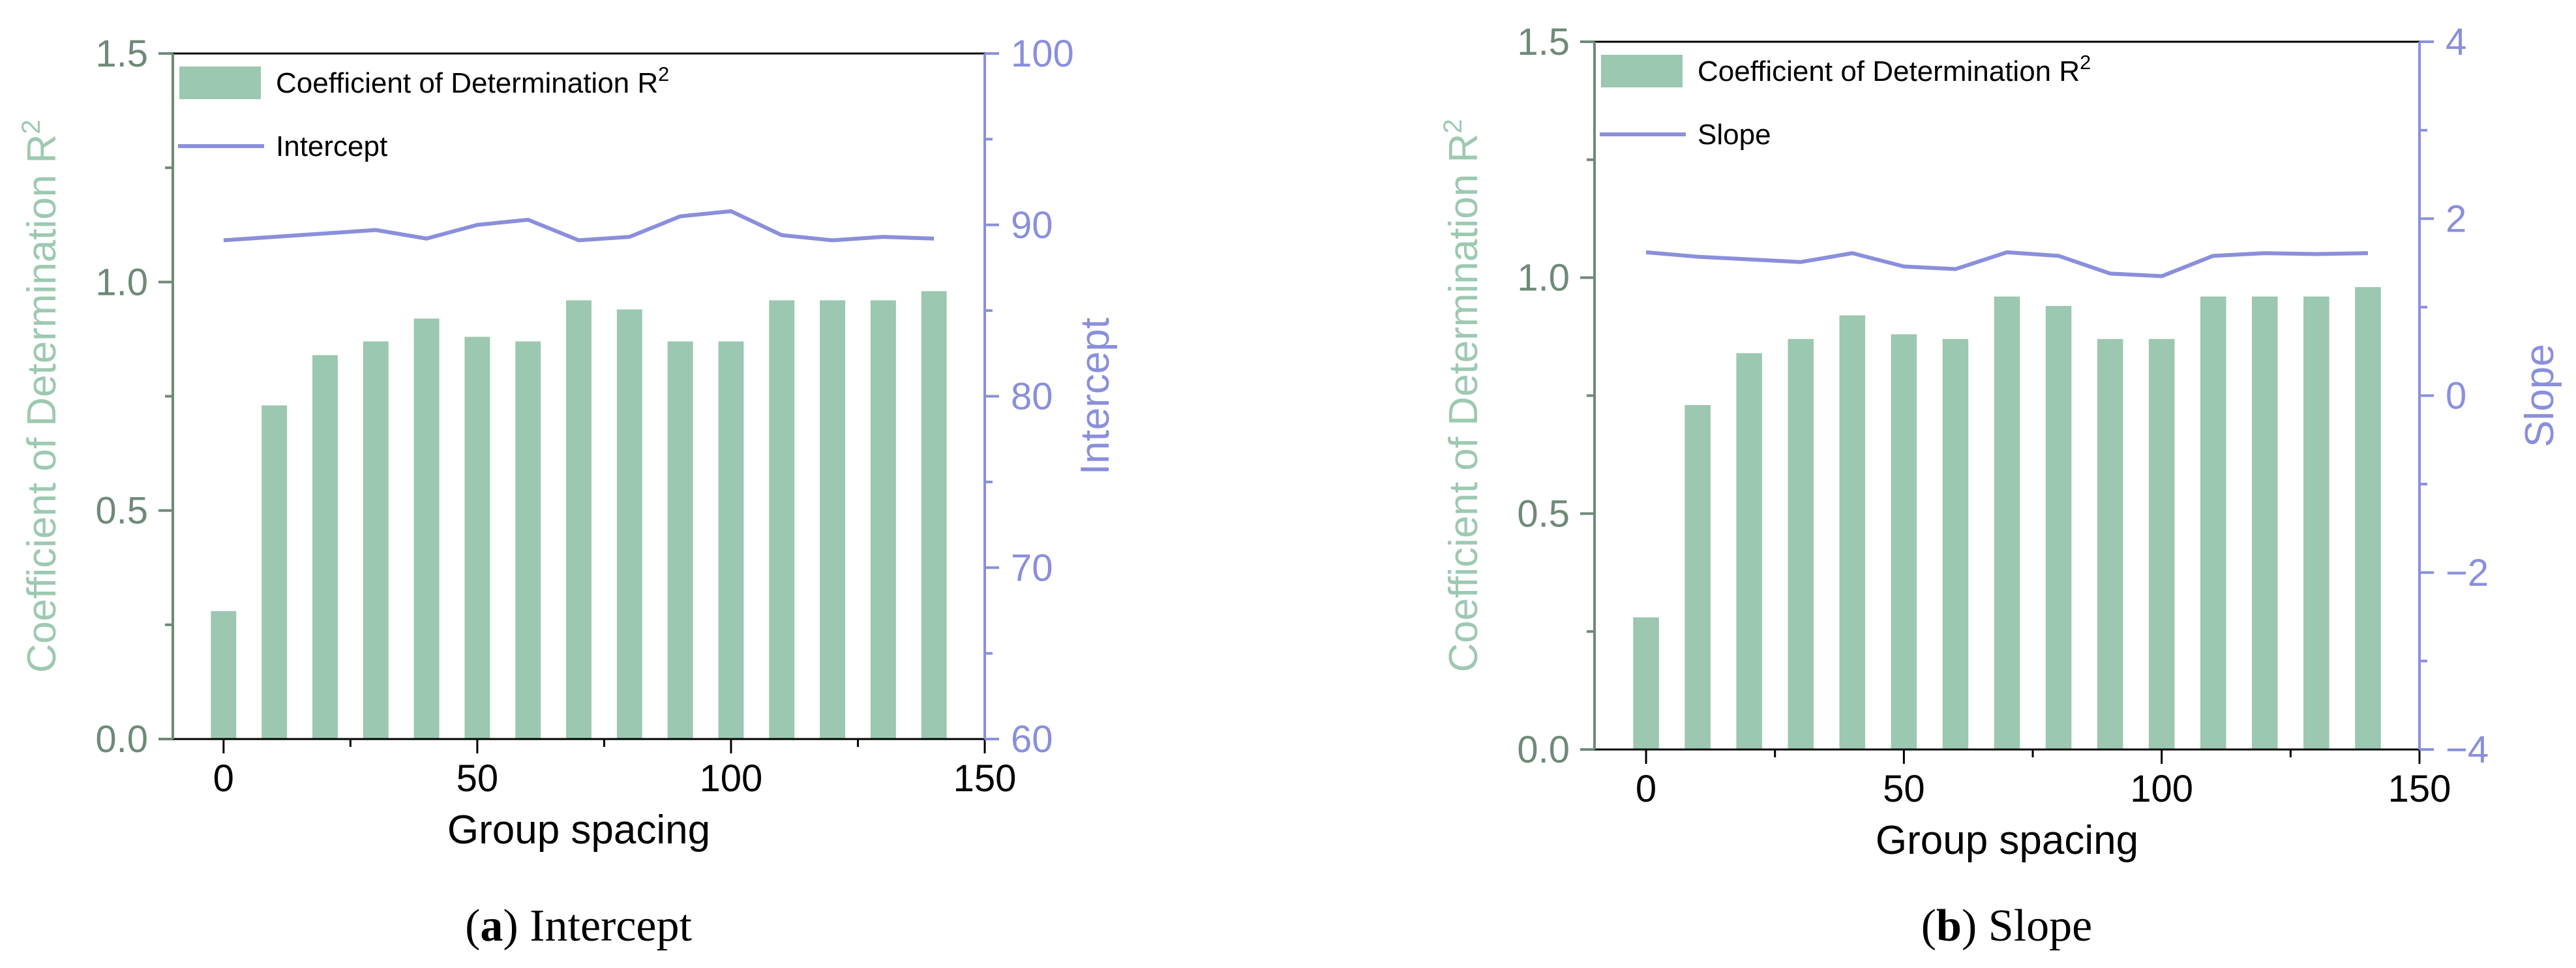 The image size is (2576, 968). Describe the element at coordinates (1042, 54) in the screenshot. I see `y2-tick-label: 100` at that location.